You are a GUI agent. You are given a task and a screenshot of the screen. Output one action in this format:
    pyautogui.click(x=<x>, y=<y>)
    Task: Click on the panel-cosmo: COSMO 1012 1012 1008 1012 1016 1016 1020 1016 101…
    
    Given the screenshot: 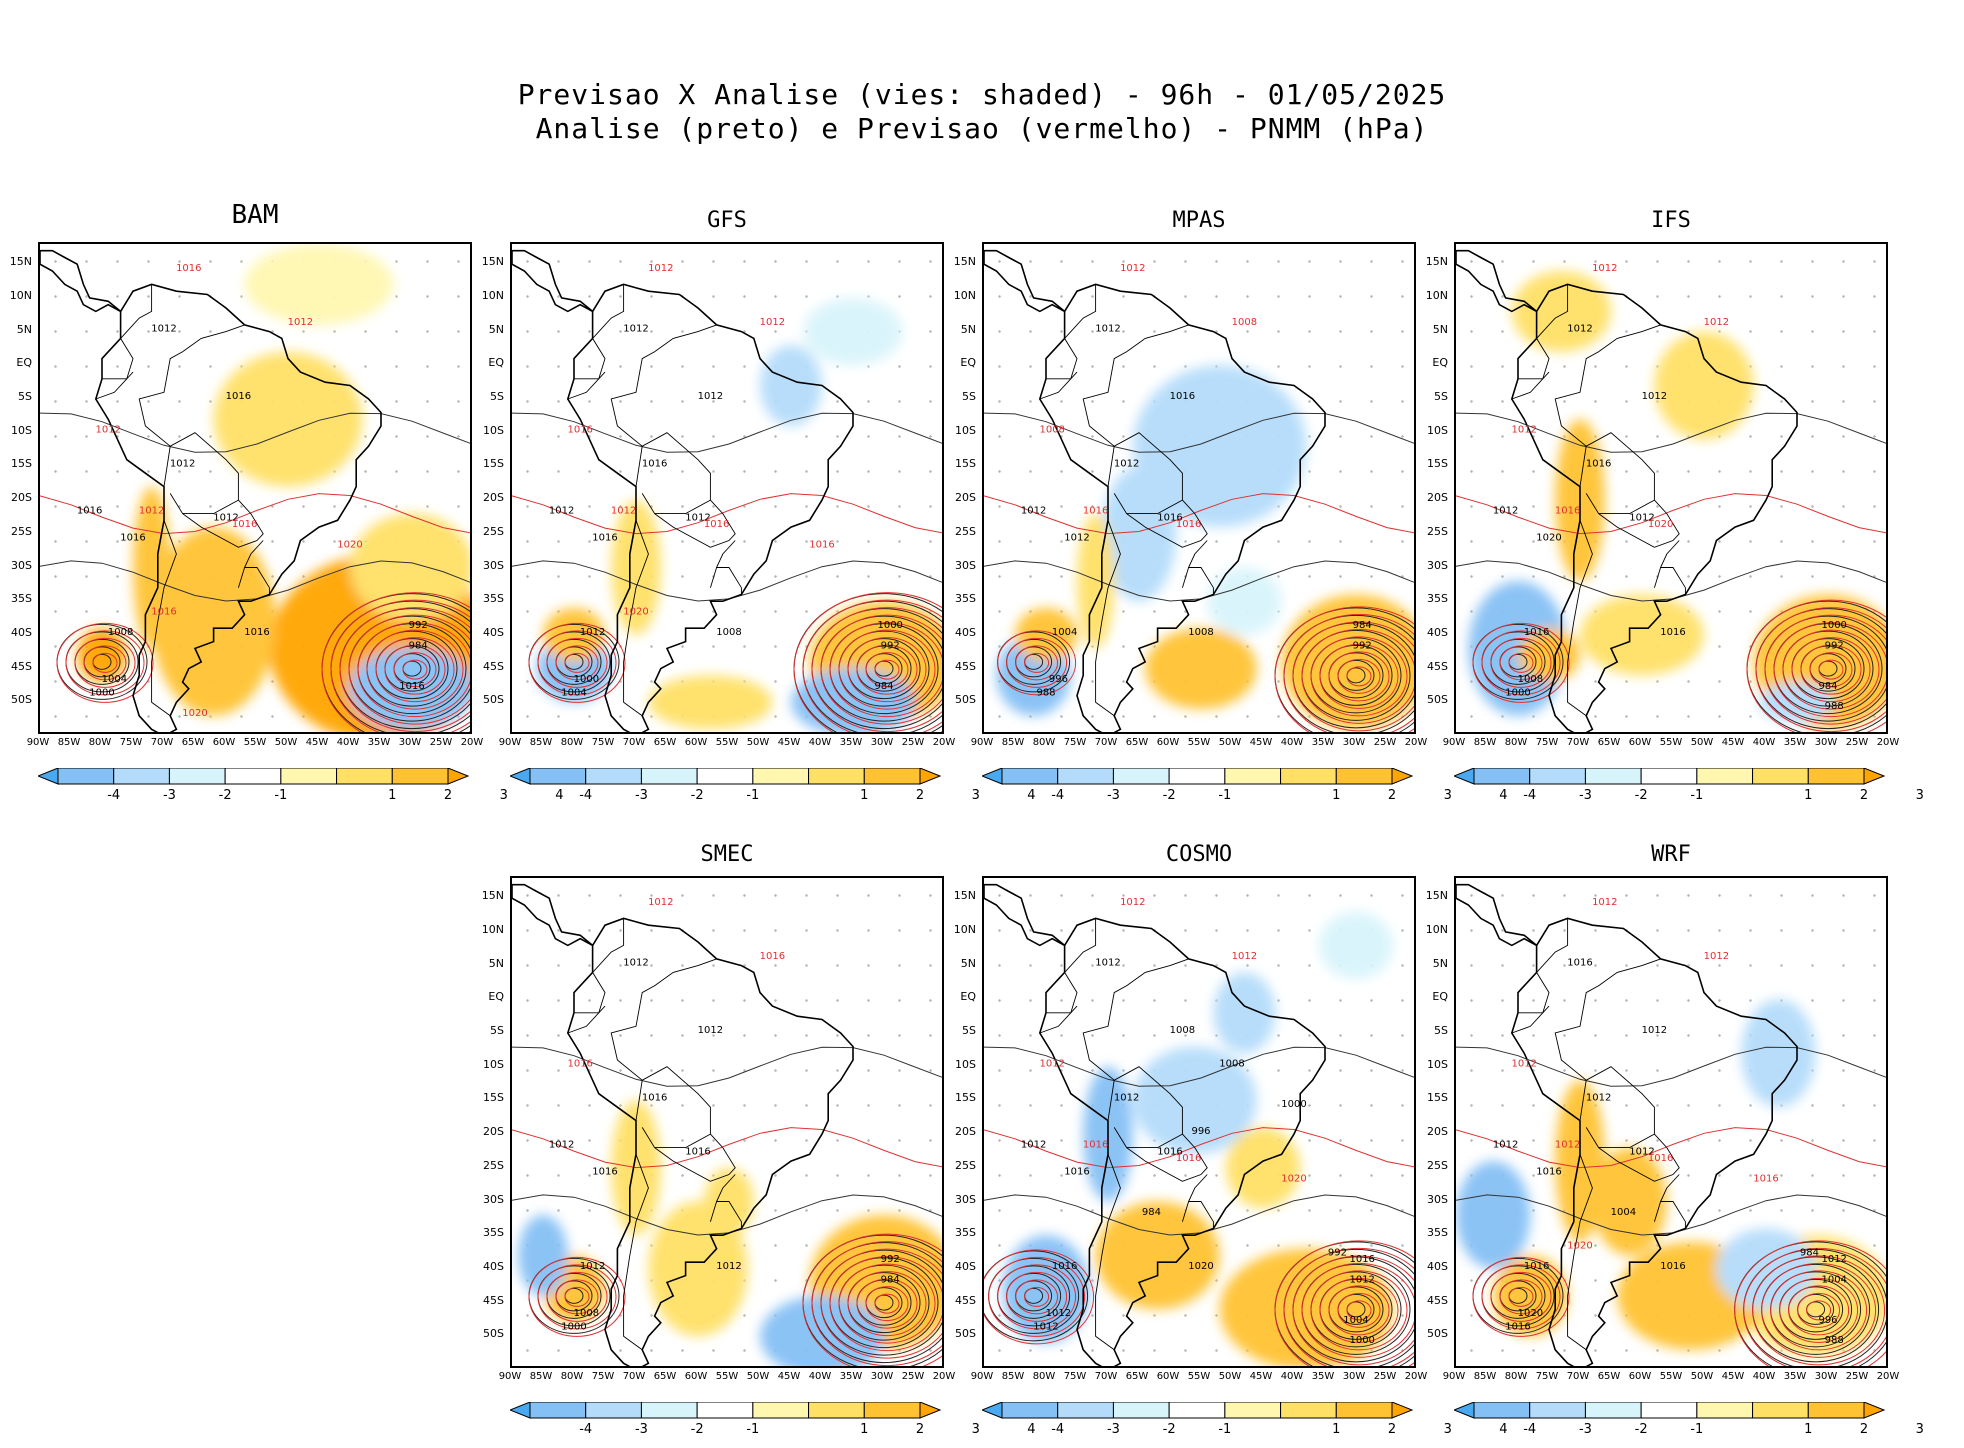 What is the action you would take?
    pyautogui.click(x=1231, y=1145)
    